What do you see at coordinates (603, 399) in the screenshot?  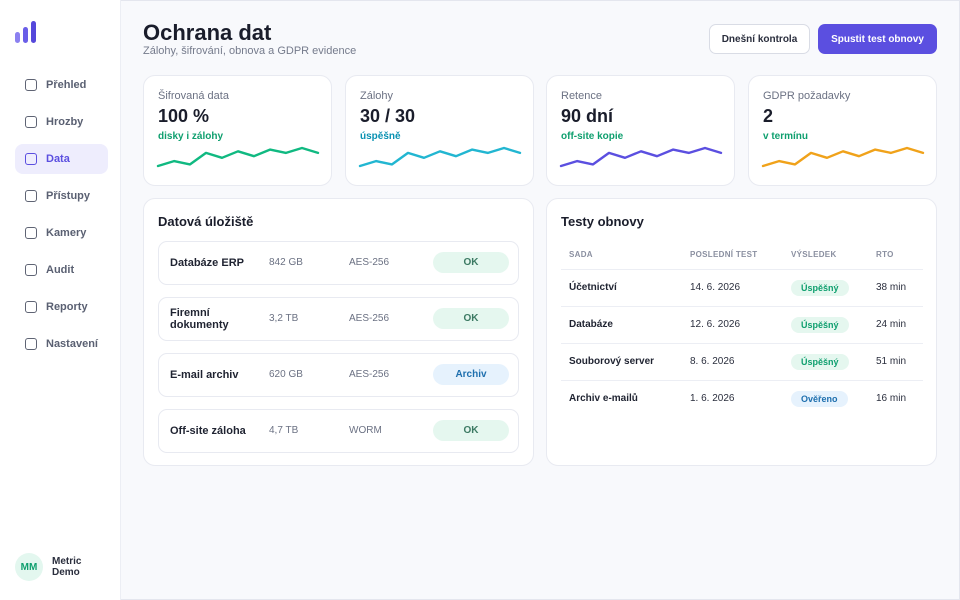 I see `test-set: Archiv e-mailů` at bounding box center [603, 399].